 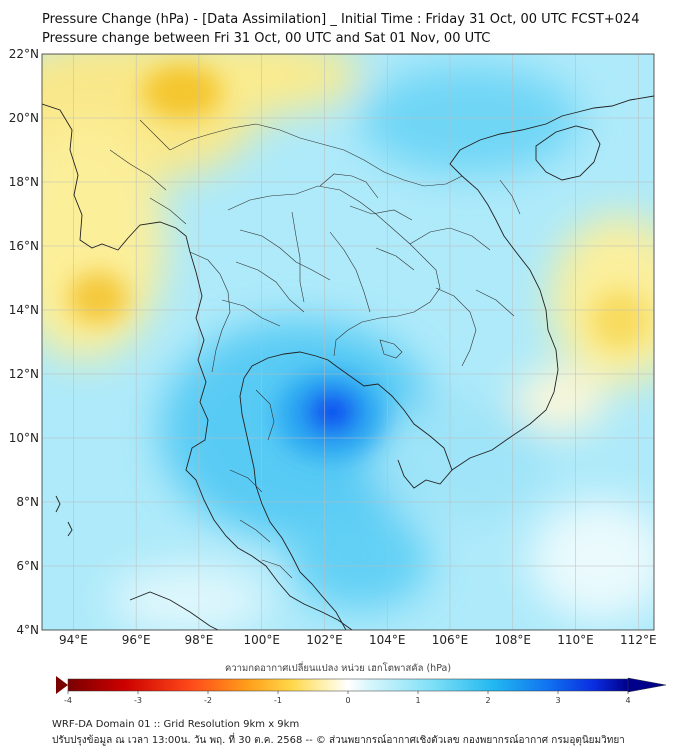 I want to click on lat-label: 14°N, so click(x=24, y=310).